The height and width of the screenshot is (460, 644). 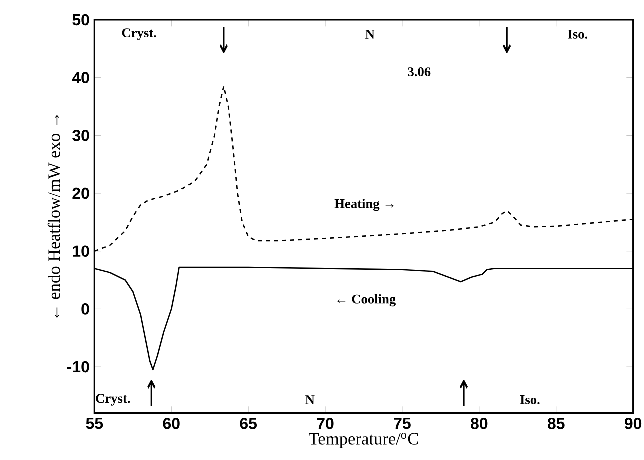 What do you see at coordinates (81, 136) in the screenshot?
I see `y-tick-label: 30` at bounding box center [81, 136].